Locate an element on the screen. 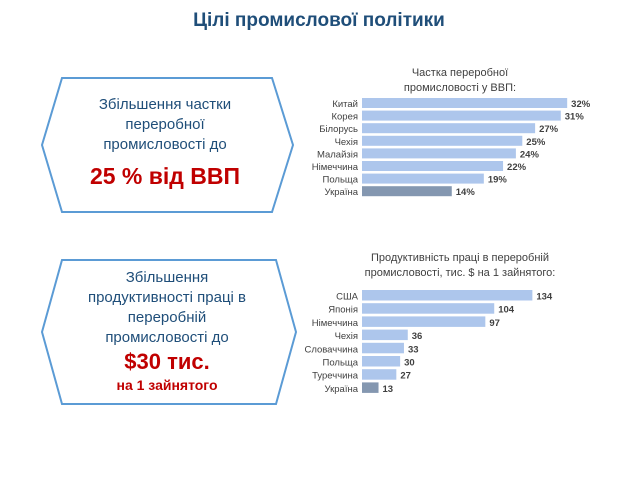 Image resolution: width=638 pixels, height=479 pixels. chart-1-title-line-1: Частка переробної is located at coordinates (460, 73).